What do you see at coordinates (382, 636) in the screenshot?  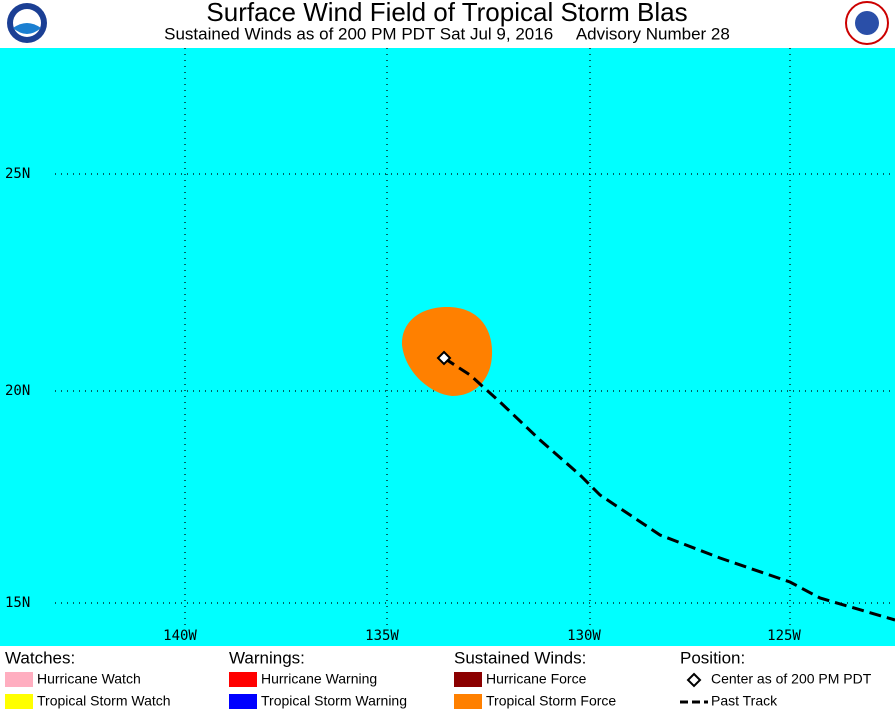 I see `lon-label: 135W` at bounding box center [382, 636].